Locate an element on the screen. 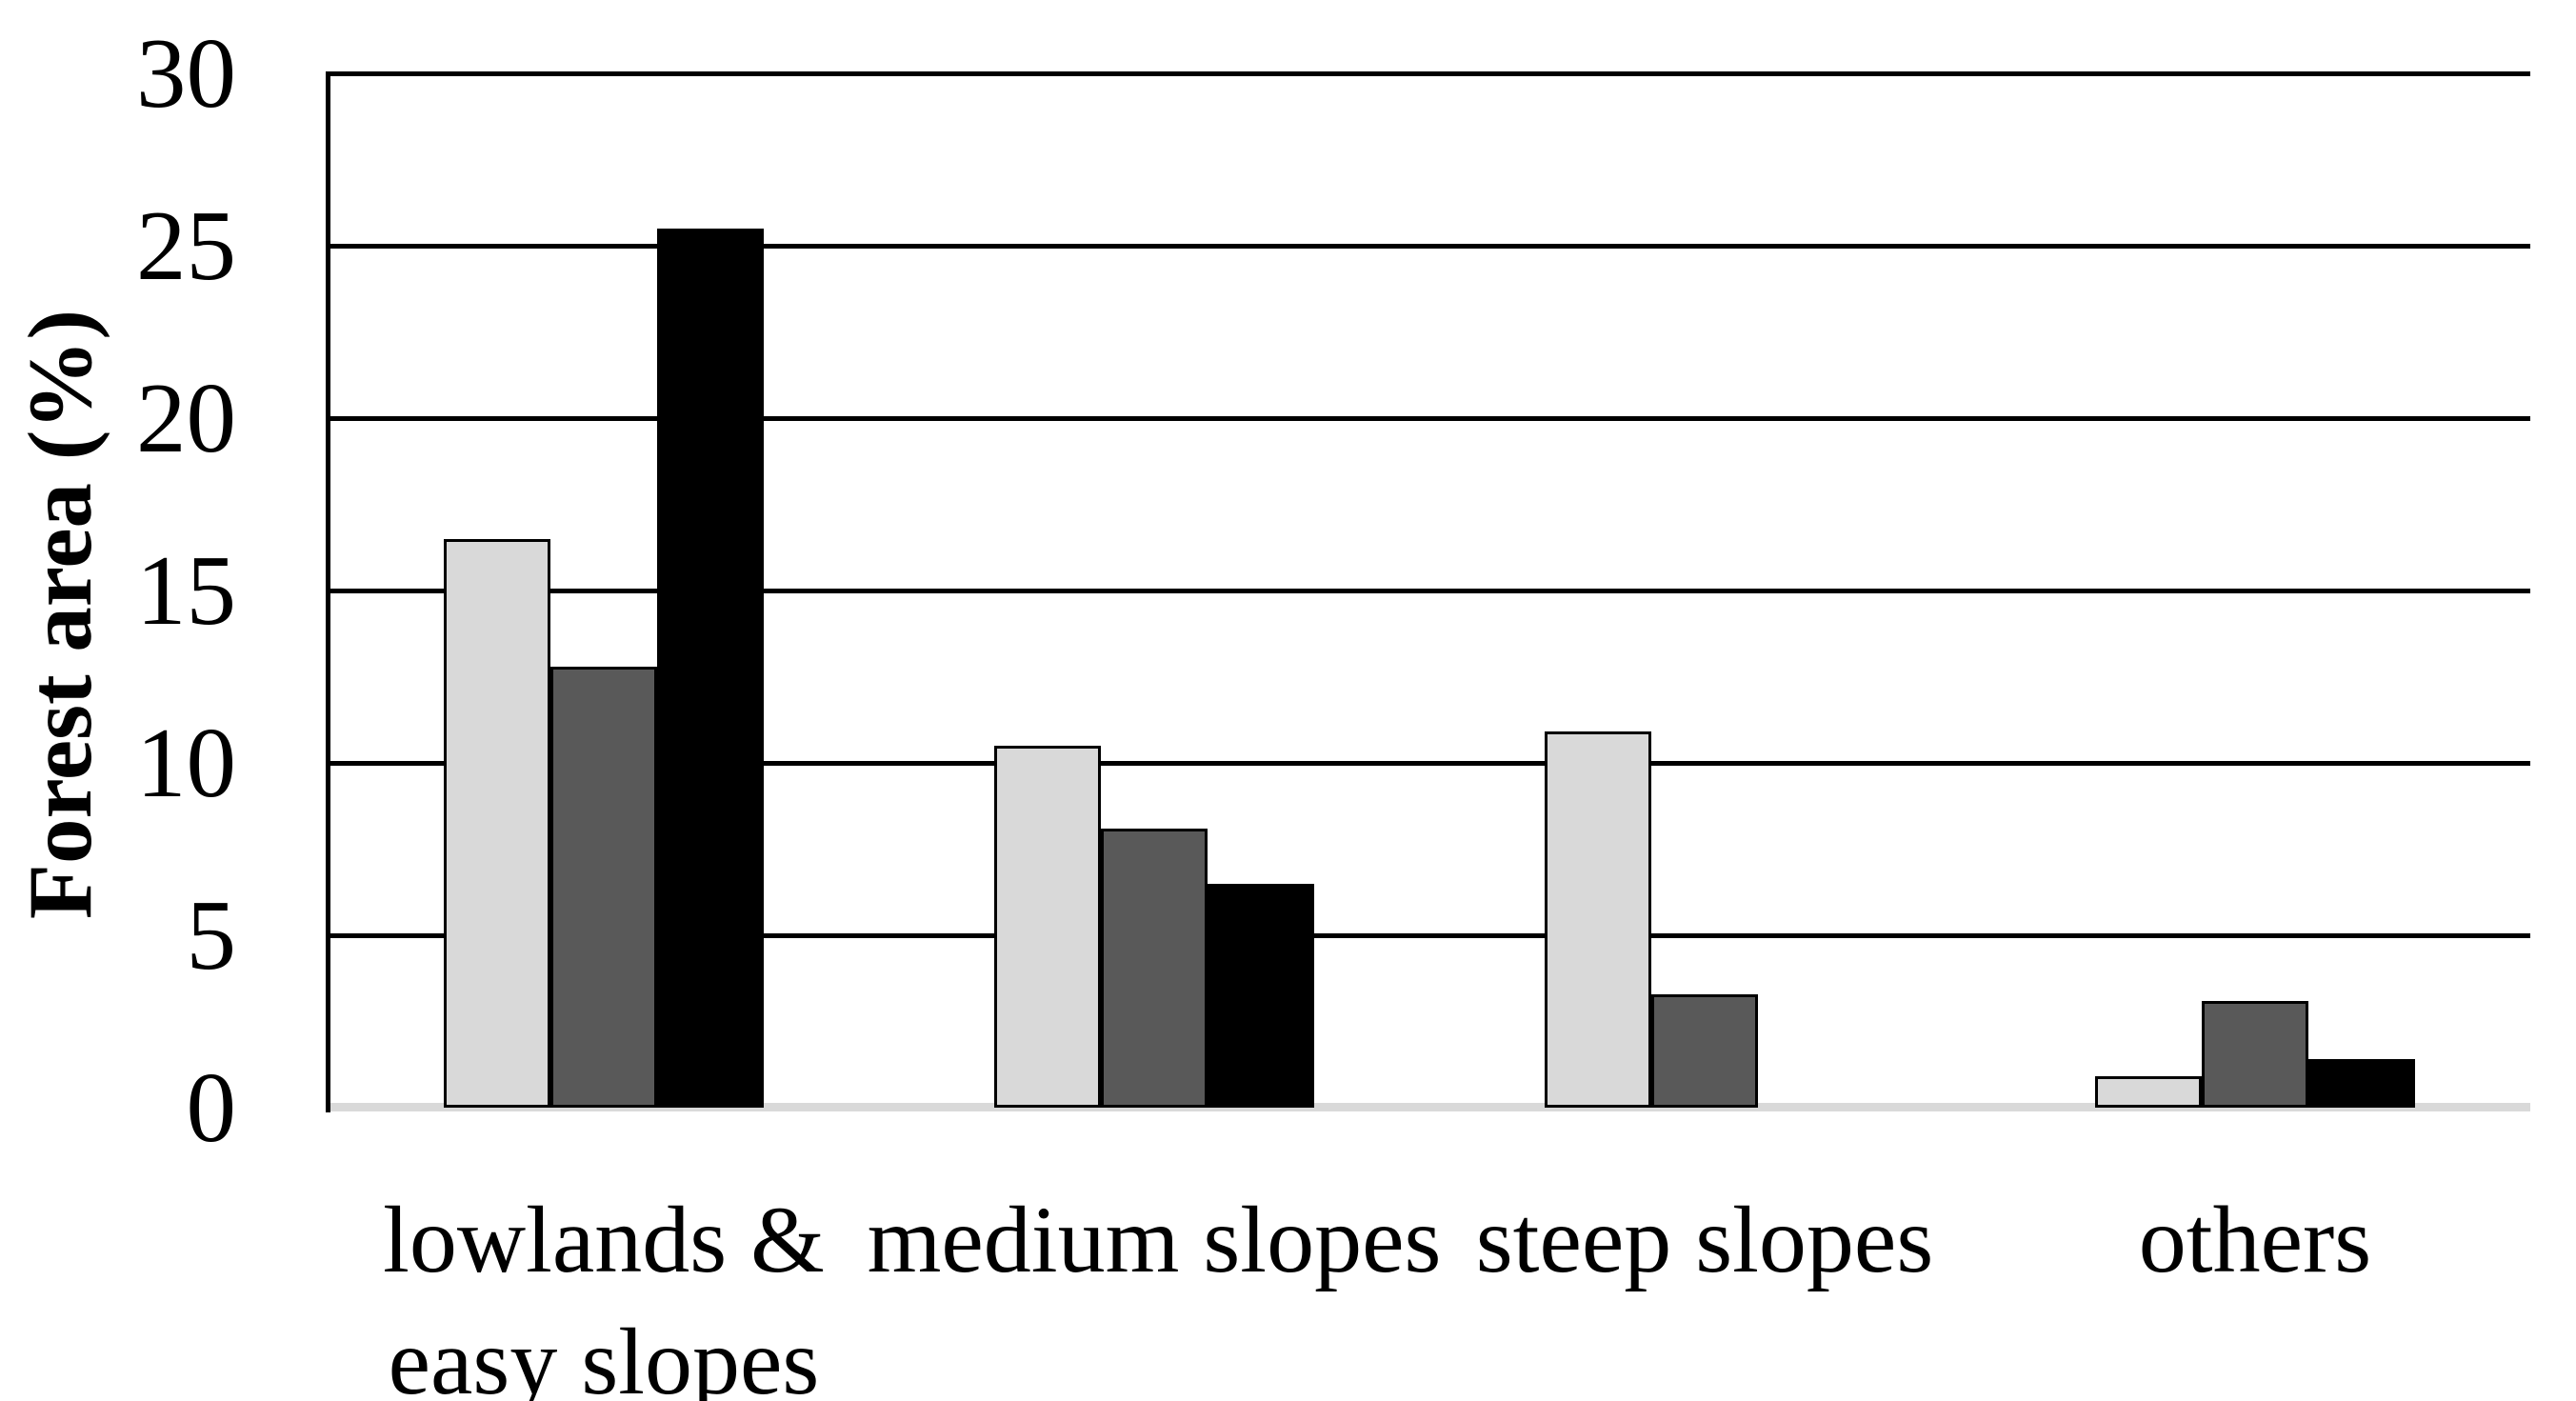 This screenshot has height=1401, width=2576. y-tick-label-25: 25 is located at coordinates (186, 246).